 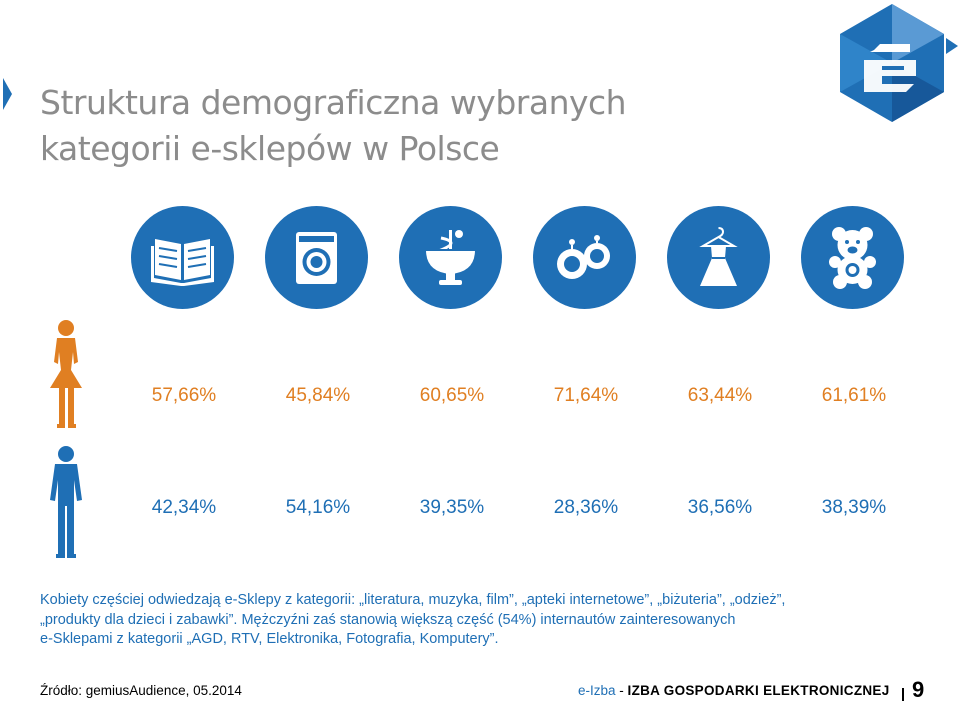 What do you see at coordinates (141, 690) in the screenshot?
I see `source-note: Źródło: gemiusAudience, 05.2014` at bounding box center [141, 690].